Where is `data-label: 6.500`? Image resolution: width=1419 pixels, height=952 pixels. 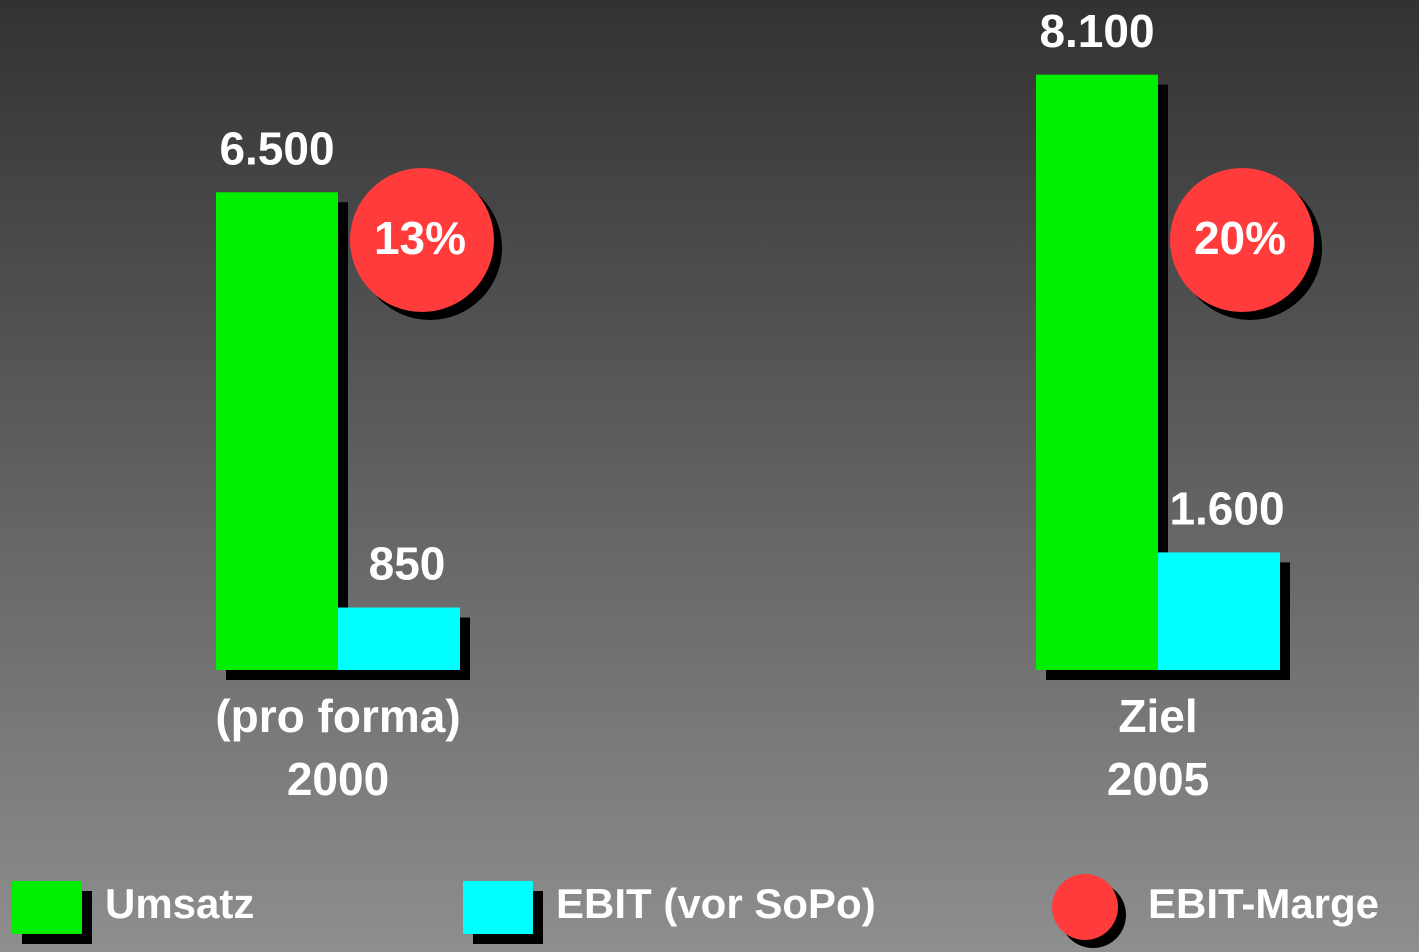
data-label: 6.500 is located at coordinates (276, 148).